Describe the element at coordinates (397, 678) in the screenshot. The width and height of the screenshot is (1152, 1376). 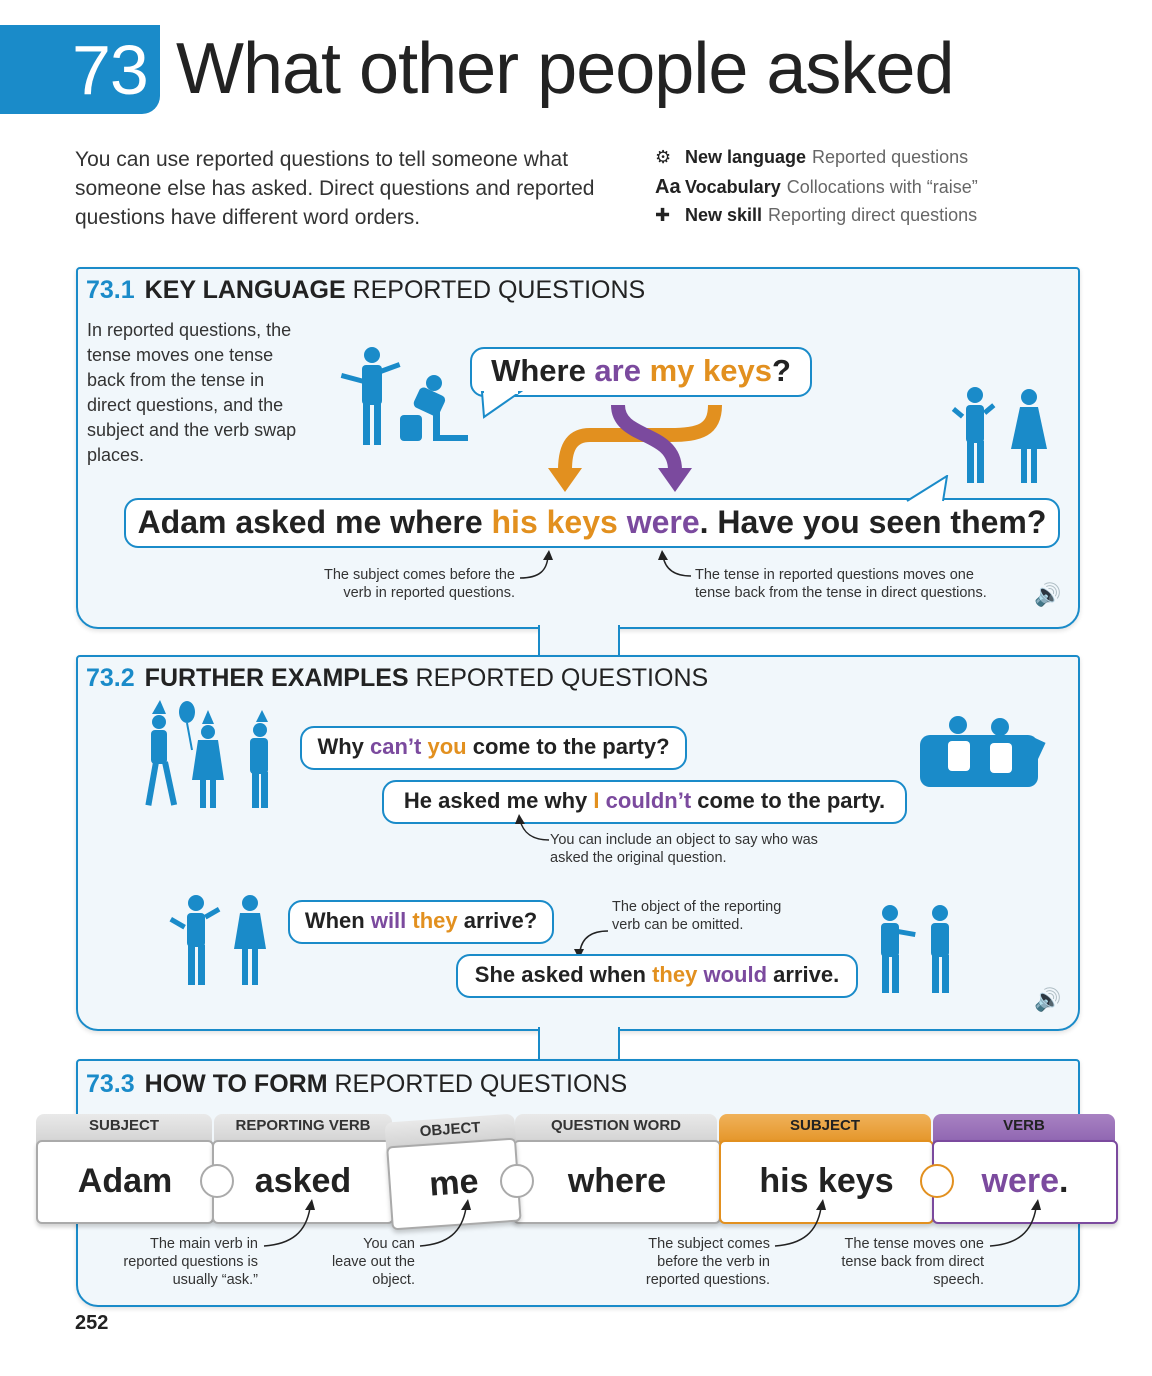
I see `section-heading-73-2: 73.2 FURTHER EXAMPLES REPORTED QUESTIONS` at that location.